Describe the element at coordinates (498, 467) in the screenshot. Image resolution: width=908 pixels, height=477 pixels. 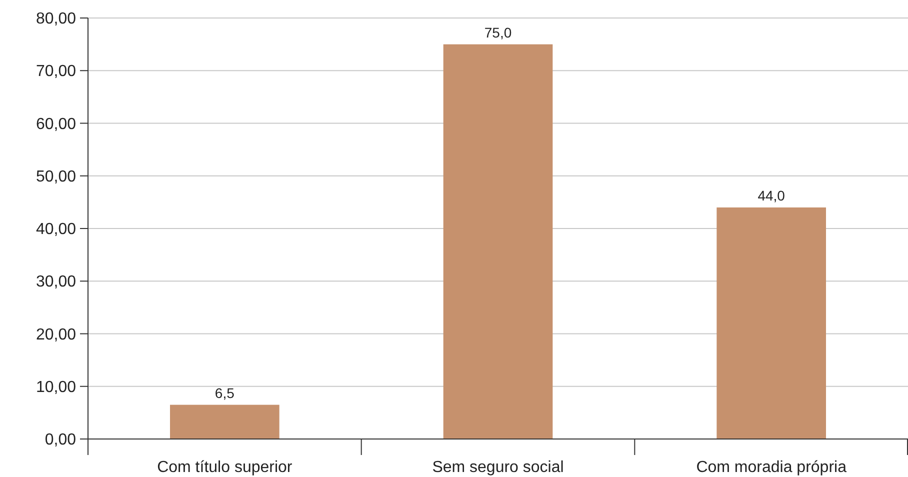
I see `x-tick-label: Sem seguro social` at that location.